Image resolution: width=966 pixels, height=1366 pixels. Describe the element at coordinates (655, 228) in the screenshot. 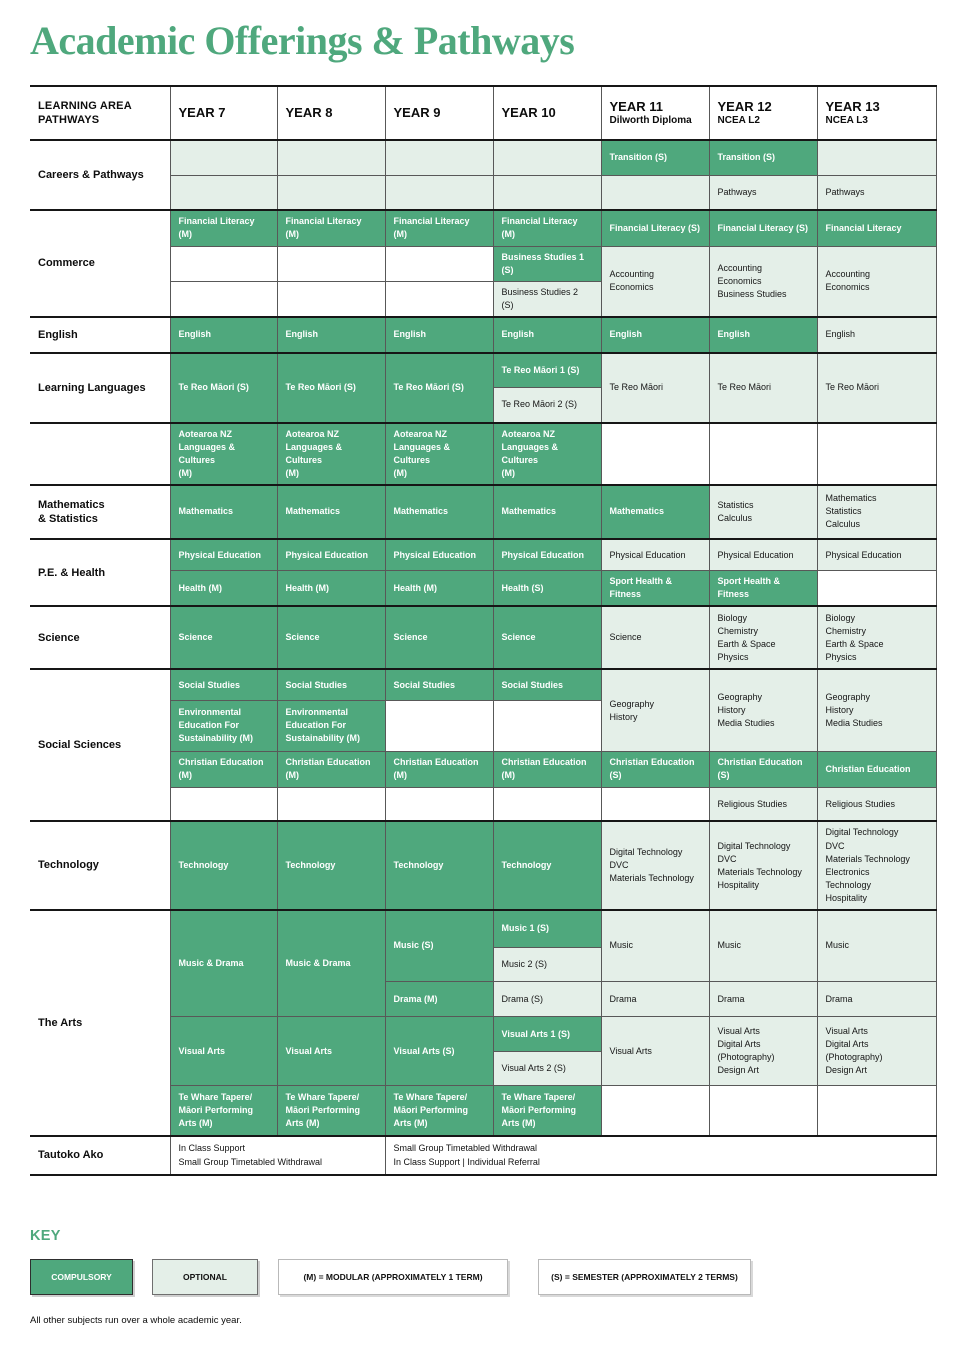

I see `course-cell: Financial Literacy (S)` at that location.